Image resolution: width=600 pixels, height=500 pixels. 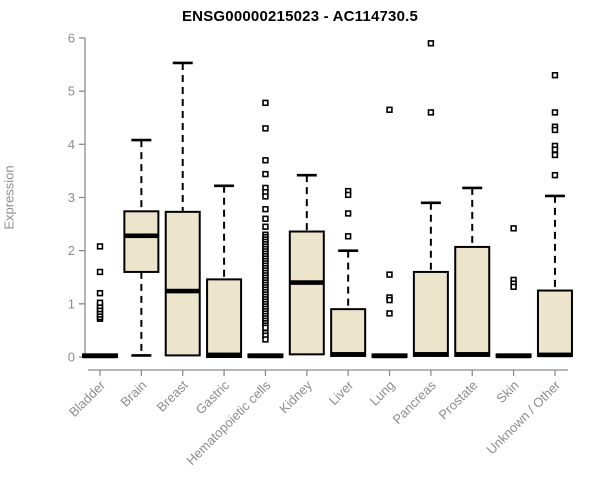 What do you see at coordinates (224, 318) in the screenshot?
I see `box-gastric` at bounding box center [224, 318].